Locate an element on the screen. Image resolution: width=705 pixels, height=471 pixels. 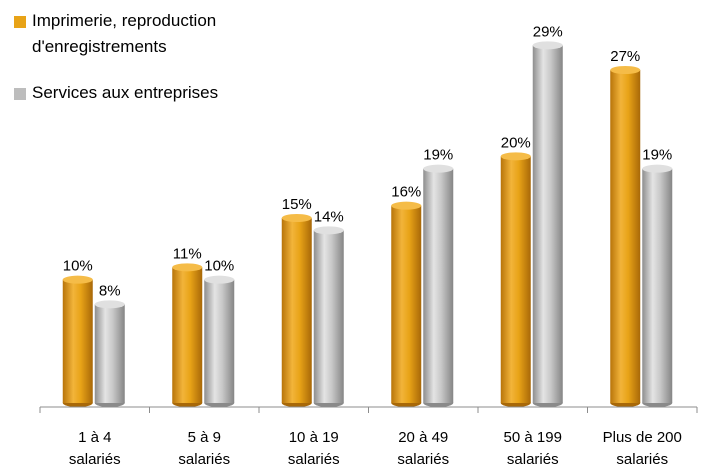
x-tick-label: 5 à 9 salariés is located at coordinates (204, 448).